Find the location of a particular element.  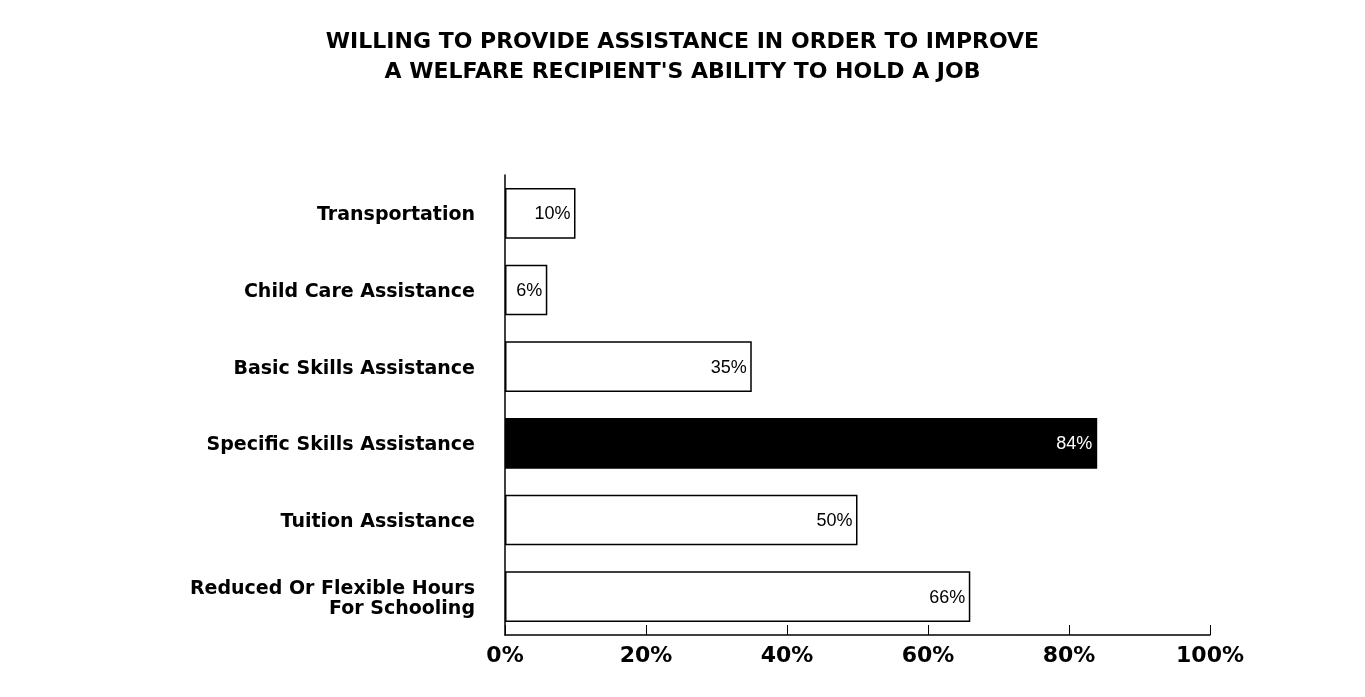

data-label: 6% is located at coordinates (529, 290).